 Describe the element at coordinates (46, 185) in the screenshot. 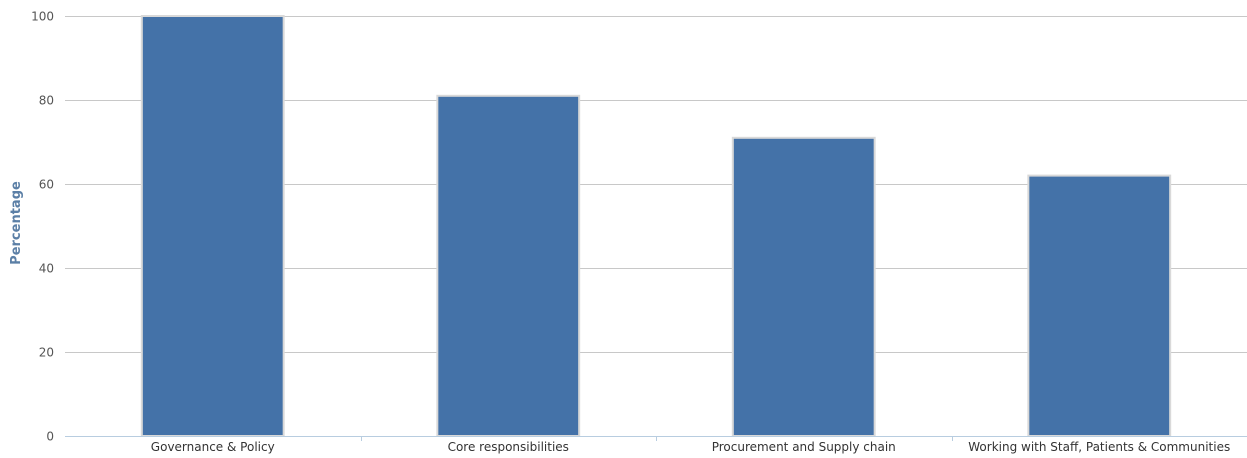

I see `y-tick-label: 60` at that location.